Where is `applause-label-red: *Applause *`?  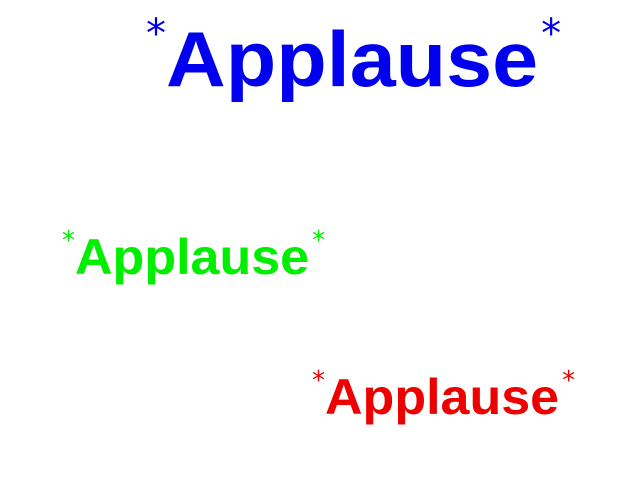 applause-label-red: *Applause * is located at coordinates (443, 396).